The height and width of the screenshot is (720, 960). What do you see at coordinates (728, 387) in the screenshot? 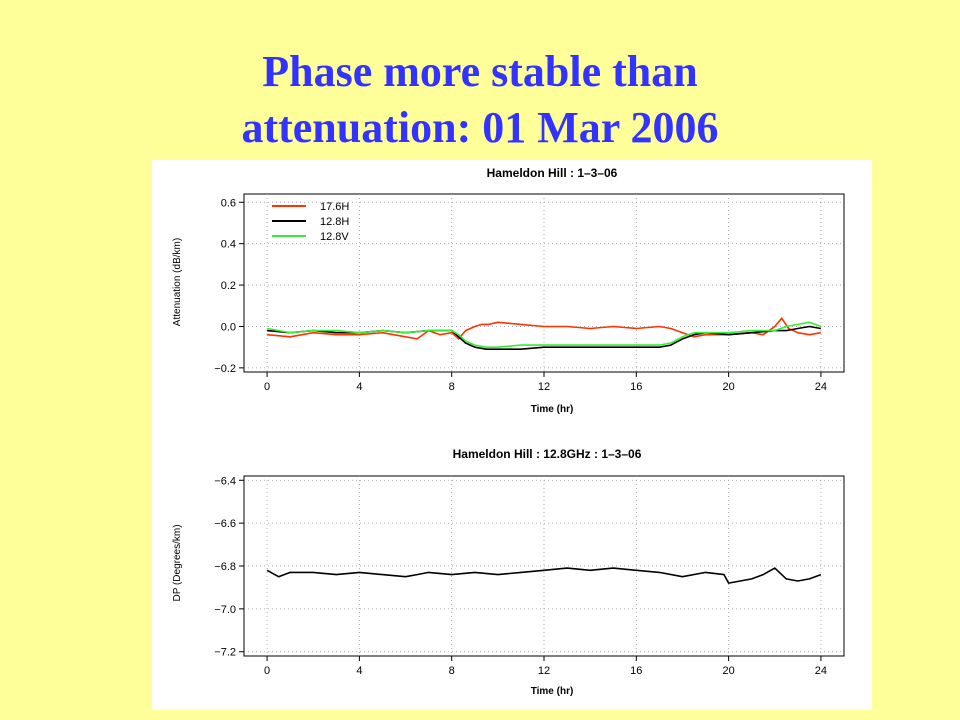
I see `chart-1-xtick-label: 20` at bounding box center [728, 387].